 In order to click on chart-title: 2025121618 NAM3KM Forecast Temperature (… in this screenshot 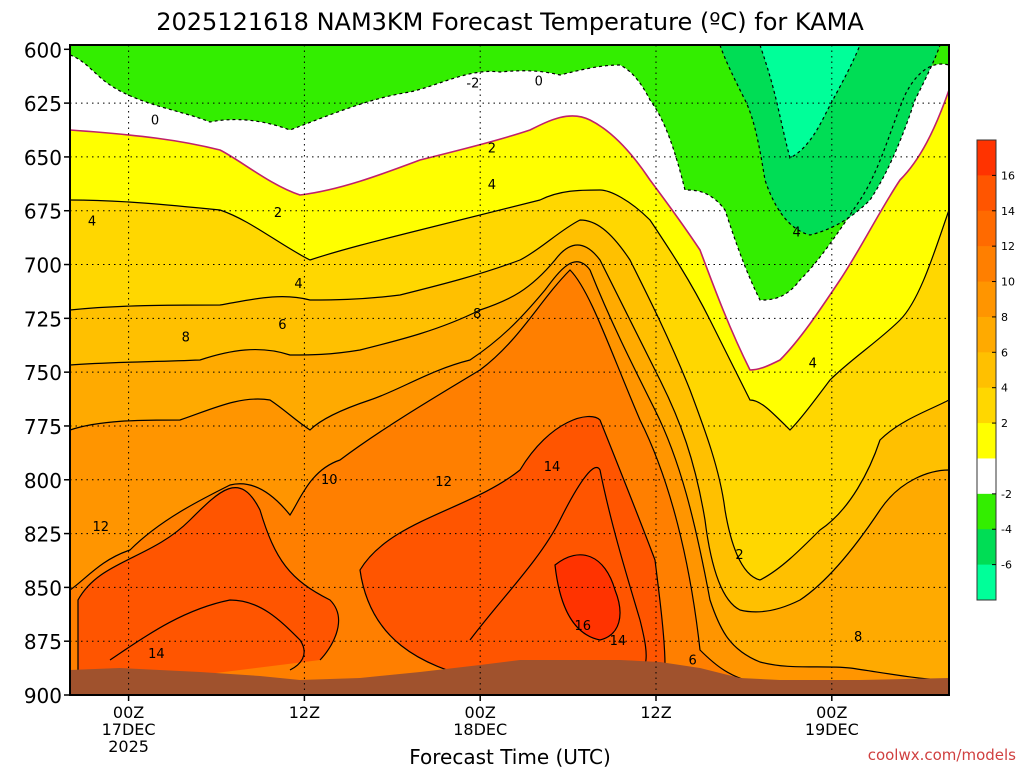, I will do `click(510, 22)`.